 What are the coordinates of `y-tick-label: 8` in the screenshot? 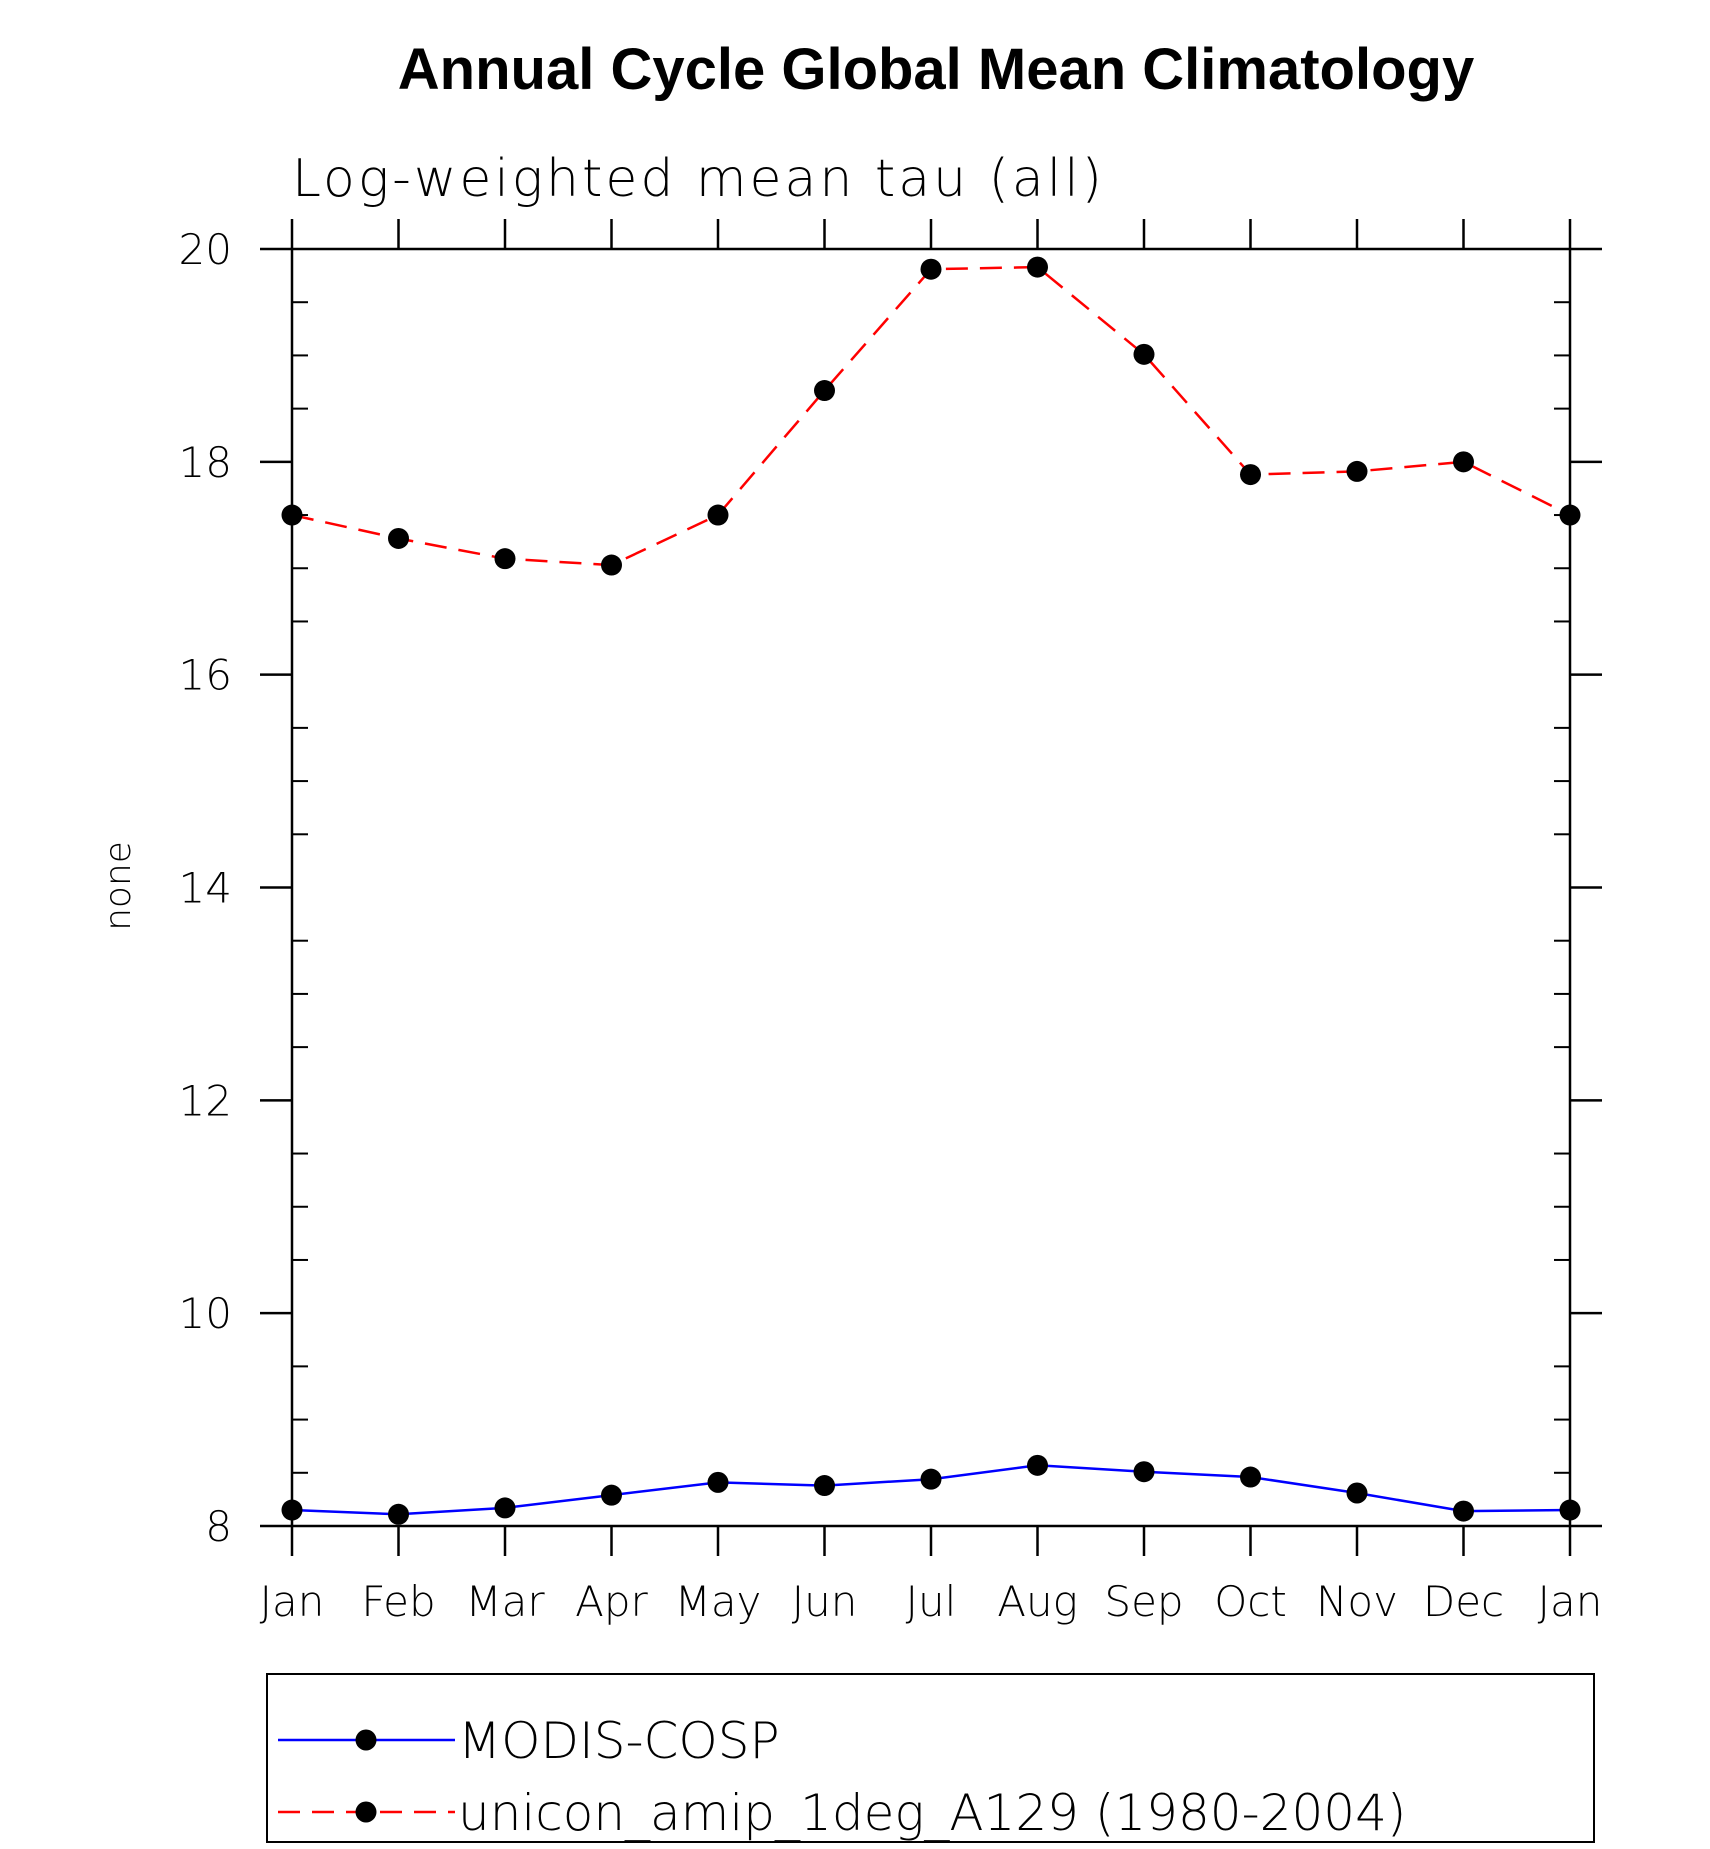 It's located at (218, 1526).